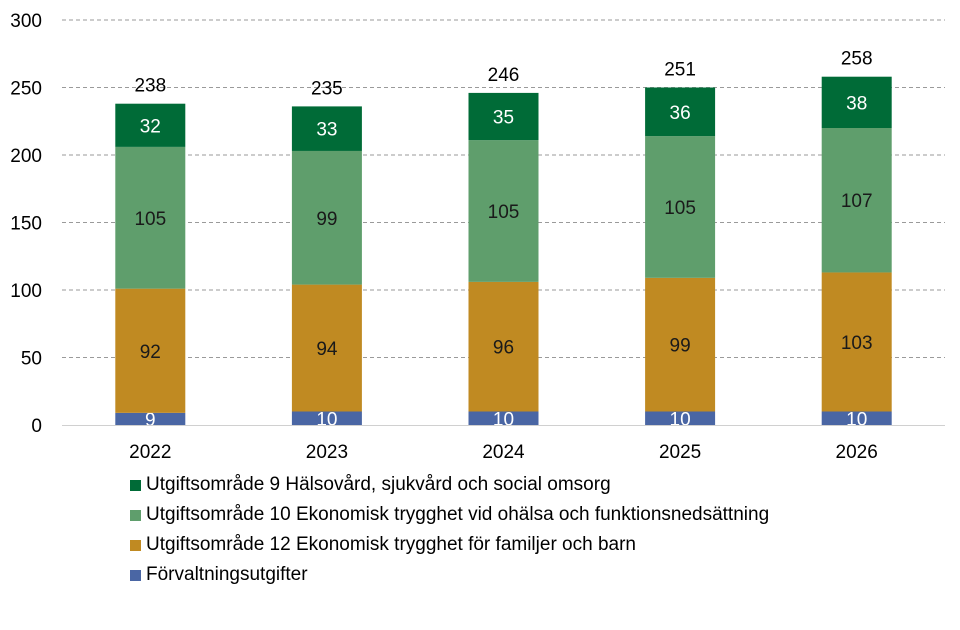  Describe the element at coordinates (449, 575) in the screenshot. I see `legend-item: Förvaltningsutgifter` at that location.